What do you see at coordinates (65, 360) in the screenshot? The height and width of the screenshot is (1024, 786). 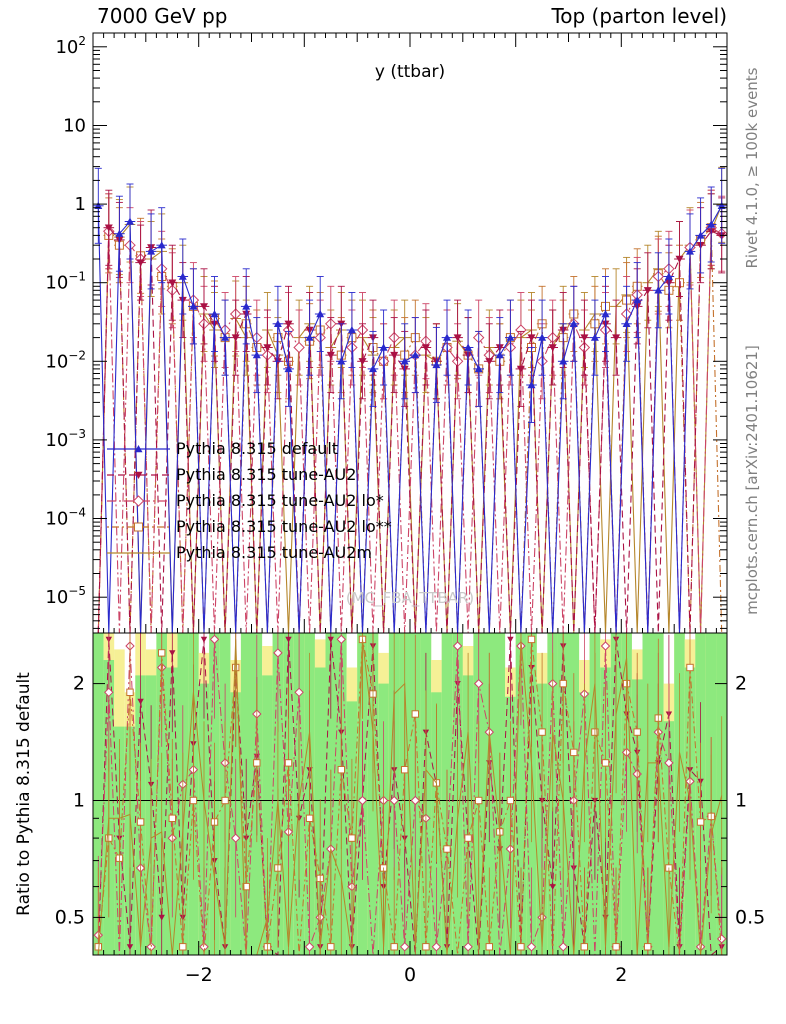 I see `y-tick-label: 10⁻²` at bounding box center [65, 360].